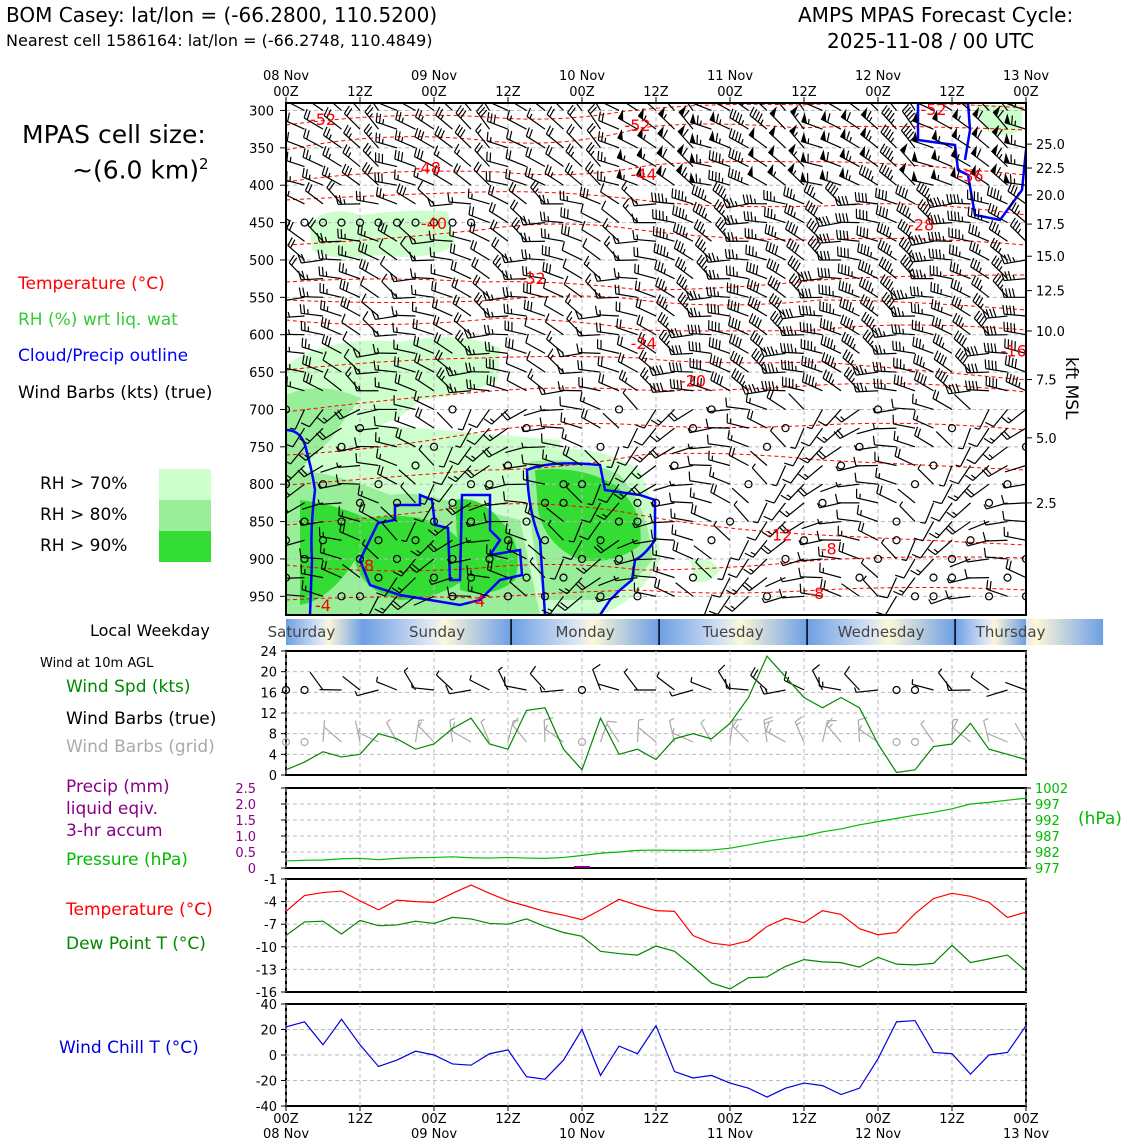  I want to click on xs-barb-25-15-staff, so click(740, 384).